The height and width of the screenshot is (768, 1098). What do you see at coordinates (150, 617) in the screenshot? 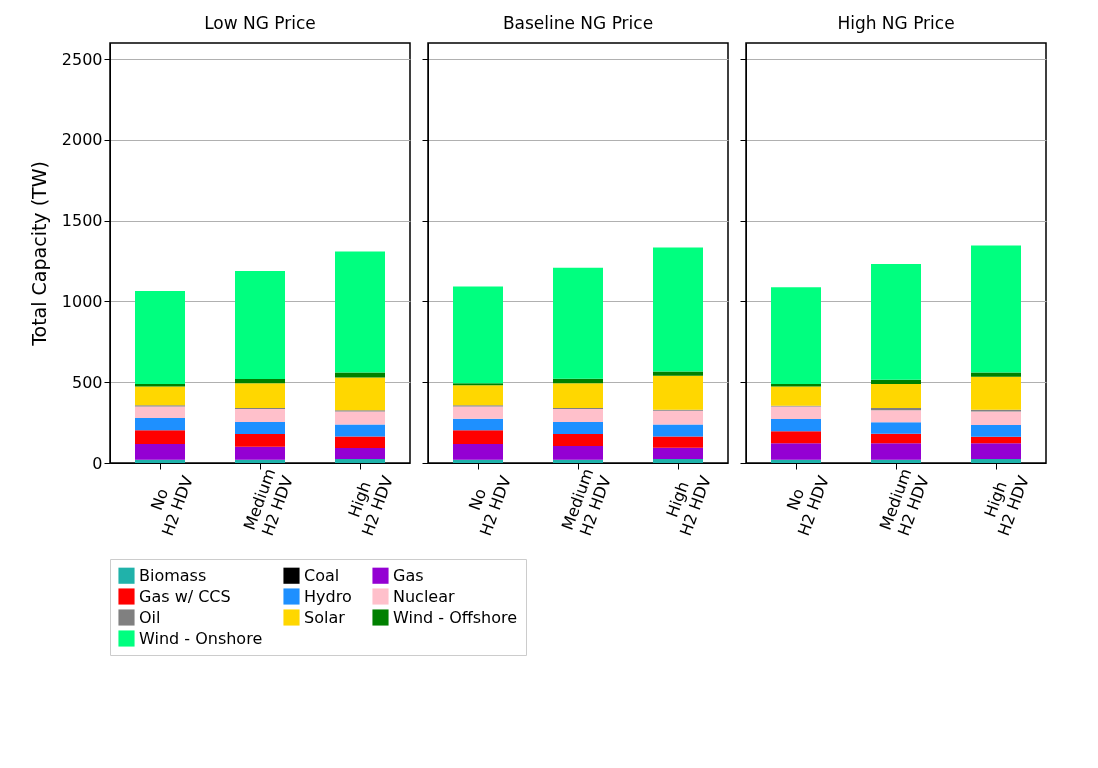
I see `legend-label: Oil` at bounding box center [150, 617].